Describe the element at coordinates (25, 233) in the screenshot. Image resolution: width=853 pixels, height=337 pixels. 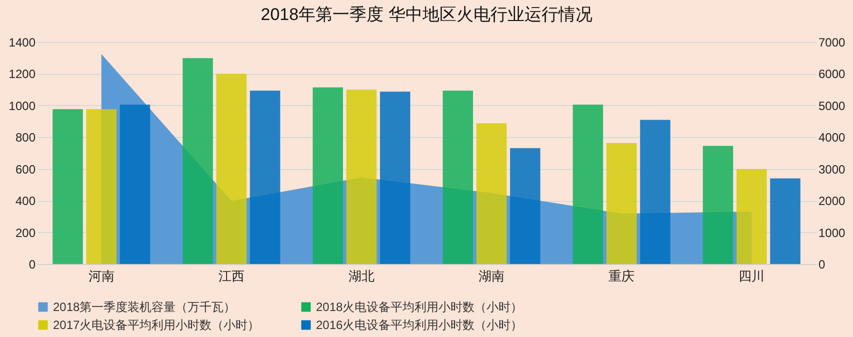
I see `y-tick-label: 200` at that location.